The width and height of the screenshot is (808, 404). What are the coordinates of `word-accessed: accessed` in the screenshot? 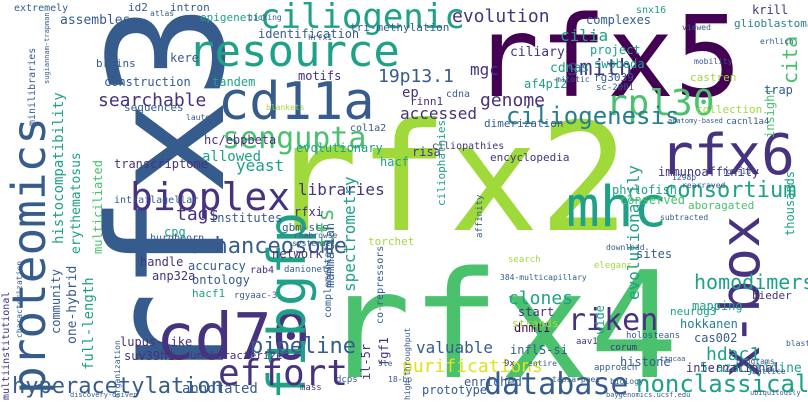 It's located at (439, 113).